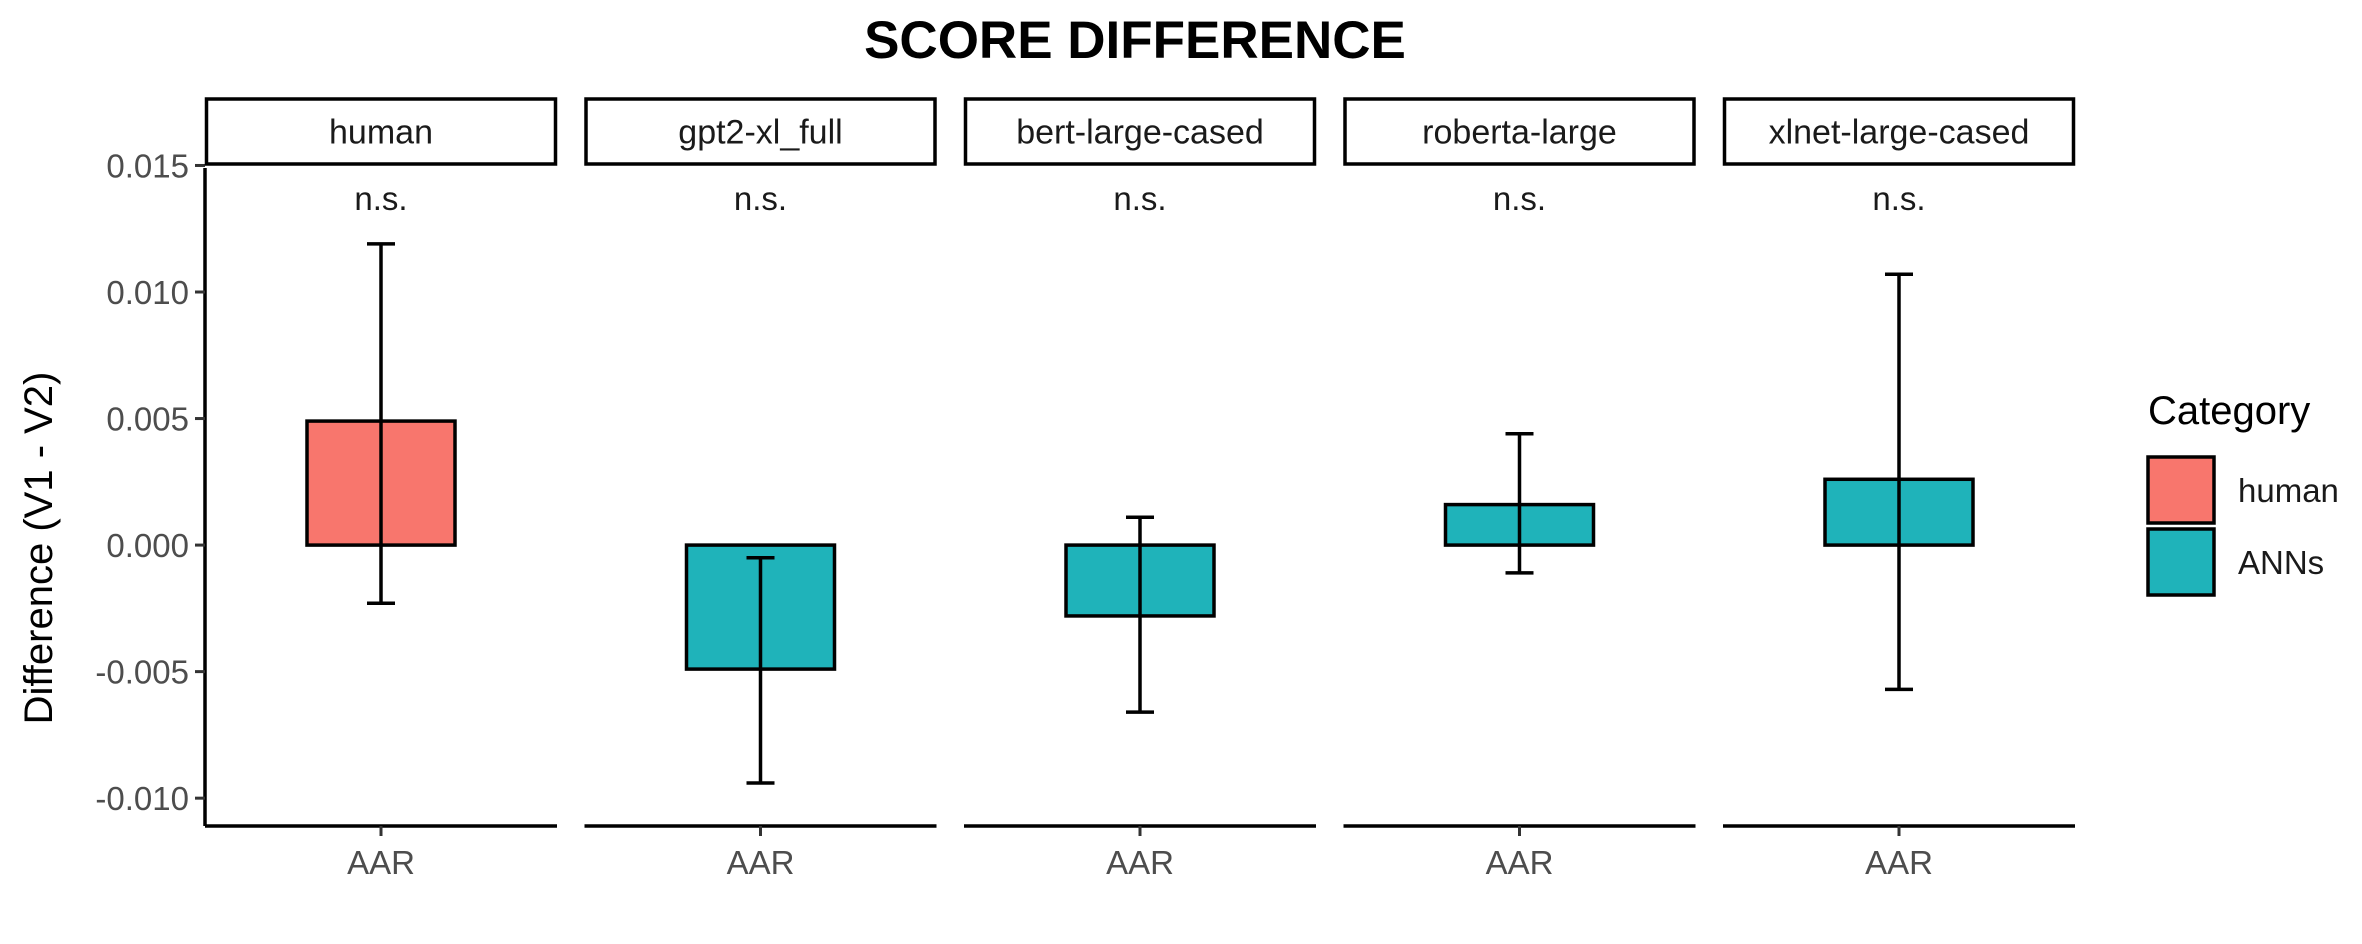 The image size is (2362, 944). Describe the element at coordinates (2235, 562) in the screenshot. I see `legend-entry: ANNs` at that location.